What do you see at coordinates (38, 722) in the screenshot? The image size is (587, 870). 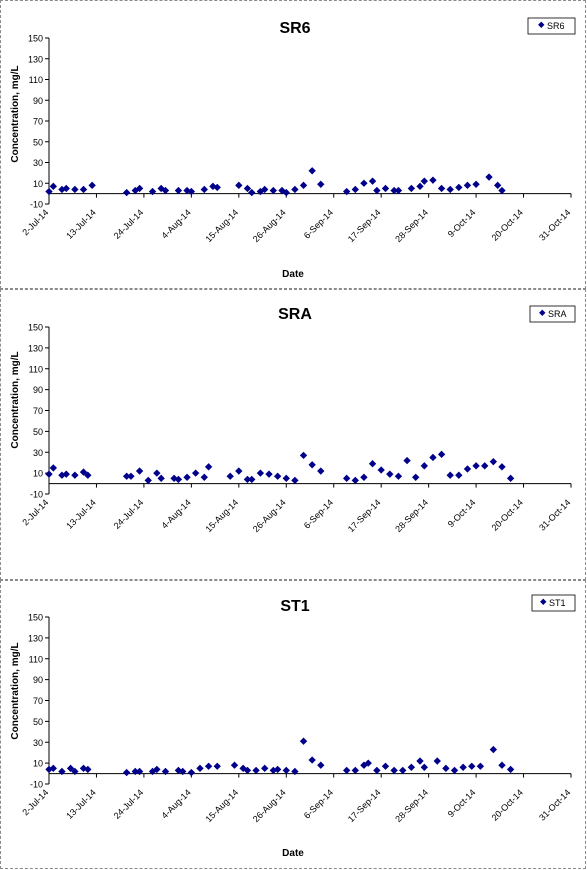 I see `y-tick-label: 50` at bounding box center [38, 722].